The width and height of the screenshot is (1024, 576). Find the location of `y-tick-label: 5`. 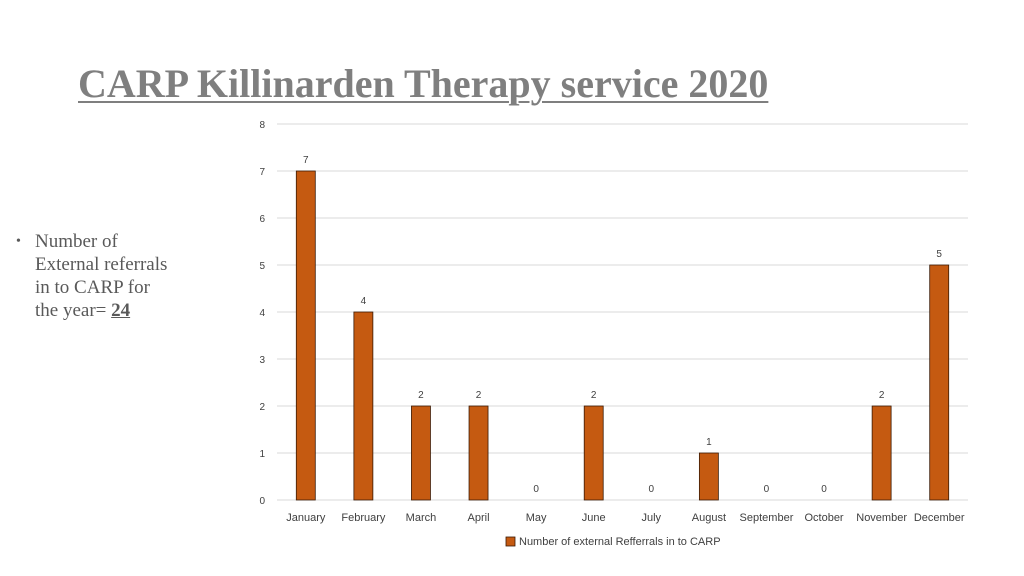

y-tick-label: 5 is located at coordinates (262, 266).